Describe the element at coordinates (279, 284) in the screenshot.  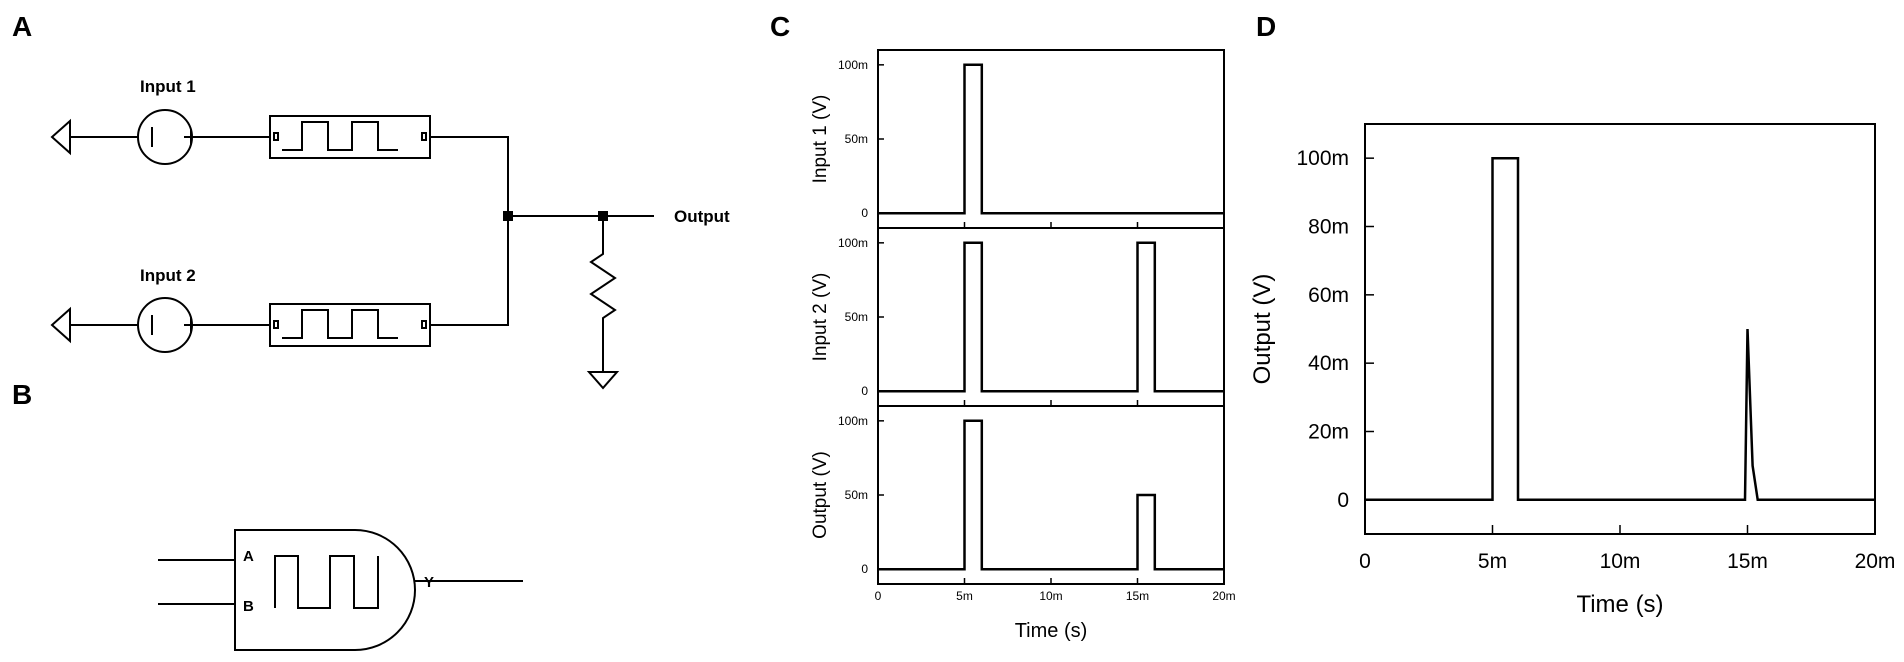
I see `input2-branch` at that location.